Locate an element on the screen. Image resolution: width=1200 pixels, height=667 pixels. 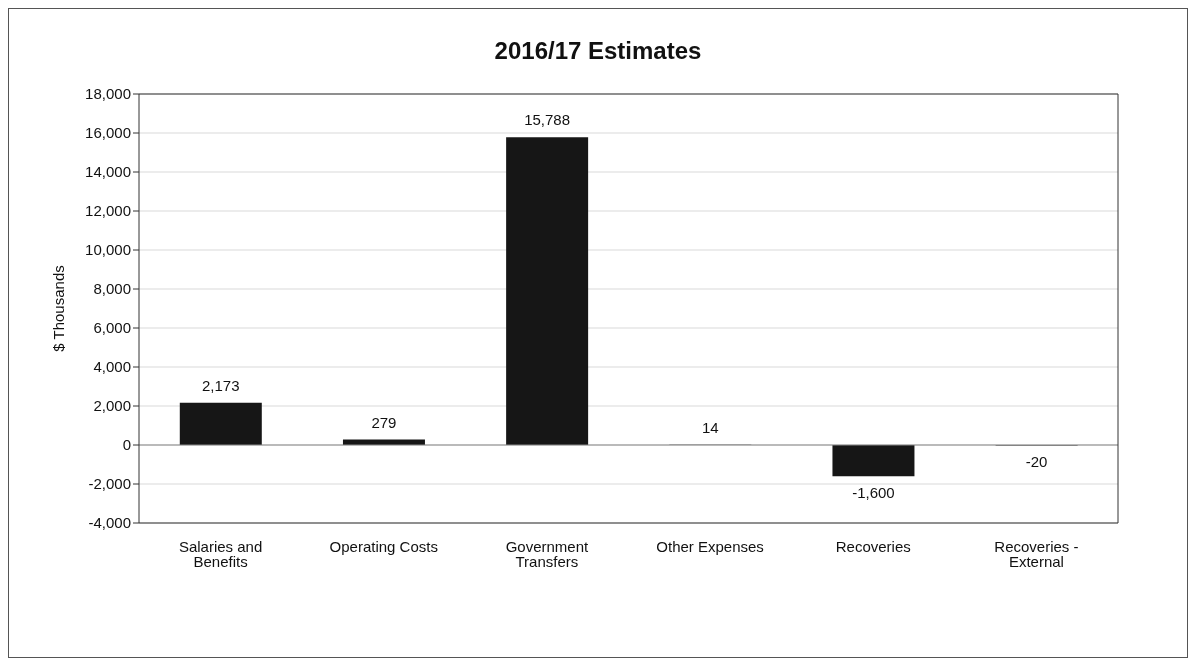
data-label: 279 is located at coordinates (384, 422).